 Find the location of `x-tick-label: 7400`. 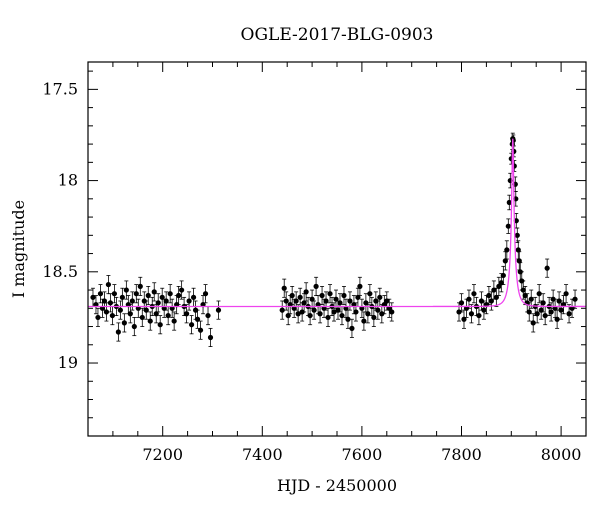

x-tick-label: 7400 is located at coordinates (262, 454).